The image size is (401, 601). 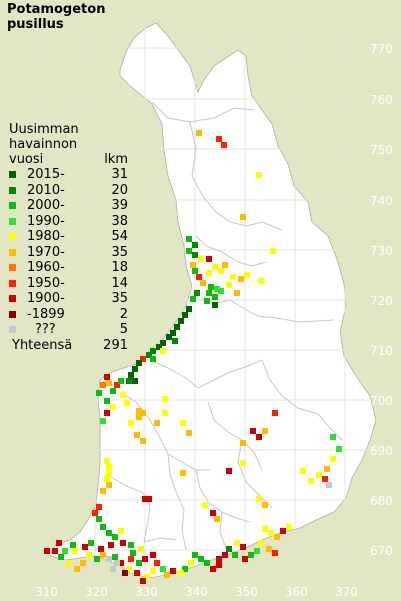 I want to click on legend-item-label: 2010-, so click(x=46, y=190).